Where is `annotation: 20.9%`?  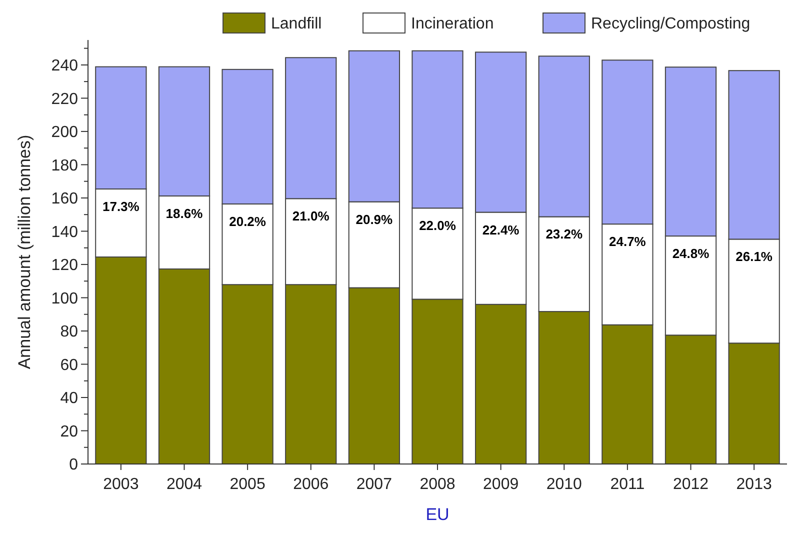 annotation: 20.9% is located at coordinates (375, 219).